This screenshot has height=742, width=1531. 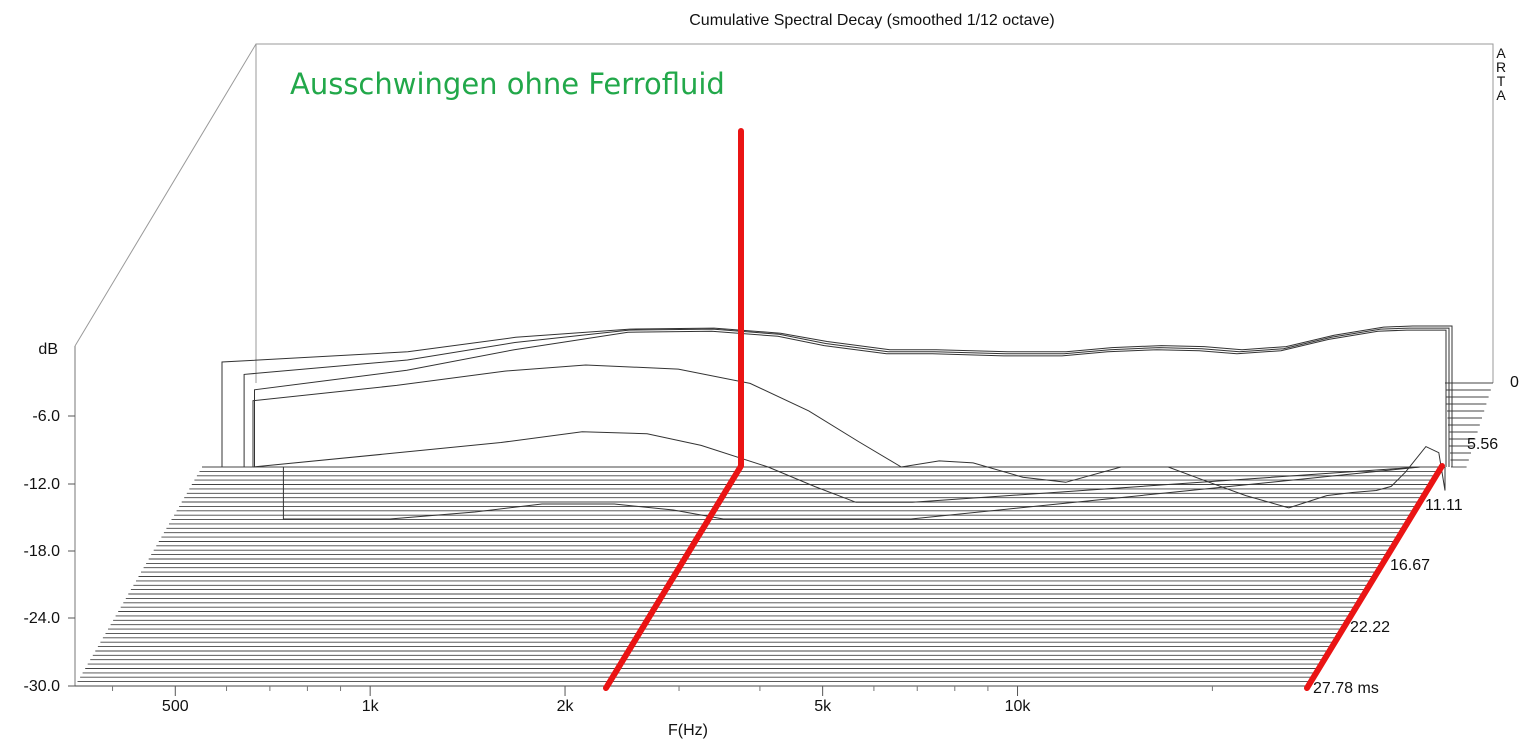 What do you see at coordinates (1374, 577) in the screenshot?
I see `red-marker-edge` at bounding box center [1374, 577].